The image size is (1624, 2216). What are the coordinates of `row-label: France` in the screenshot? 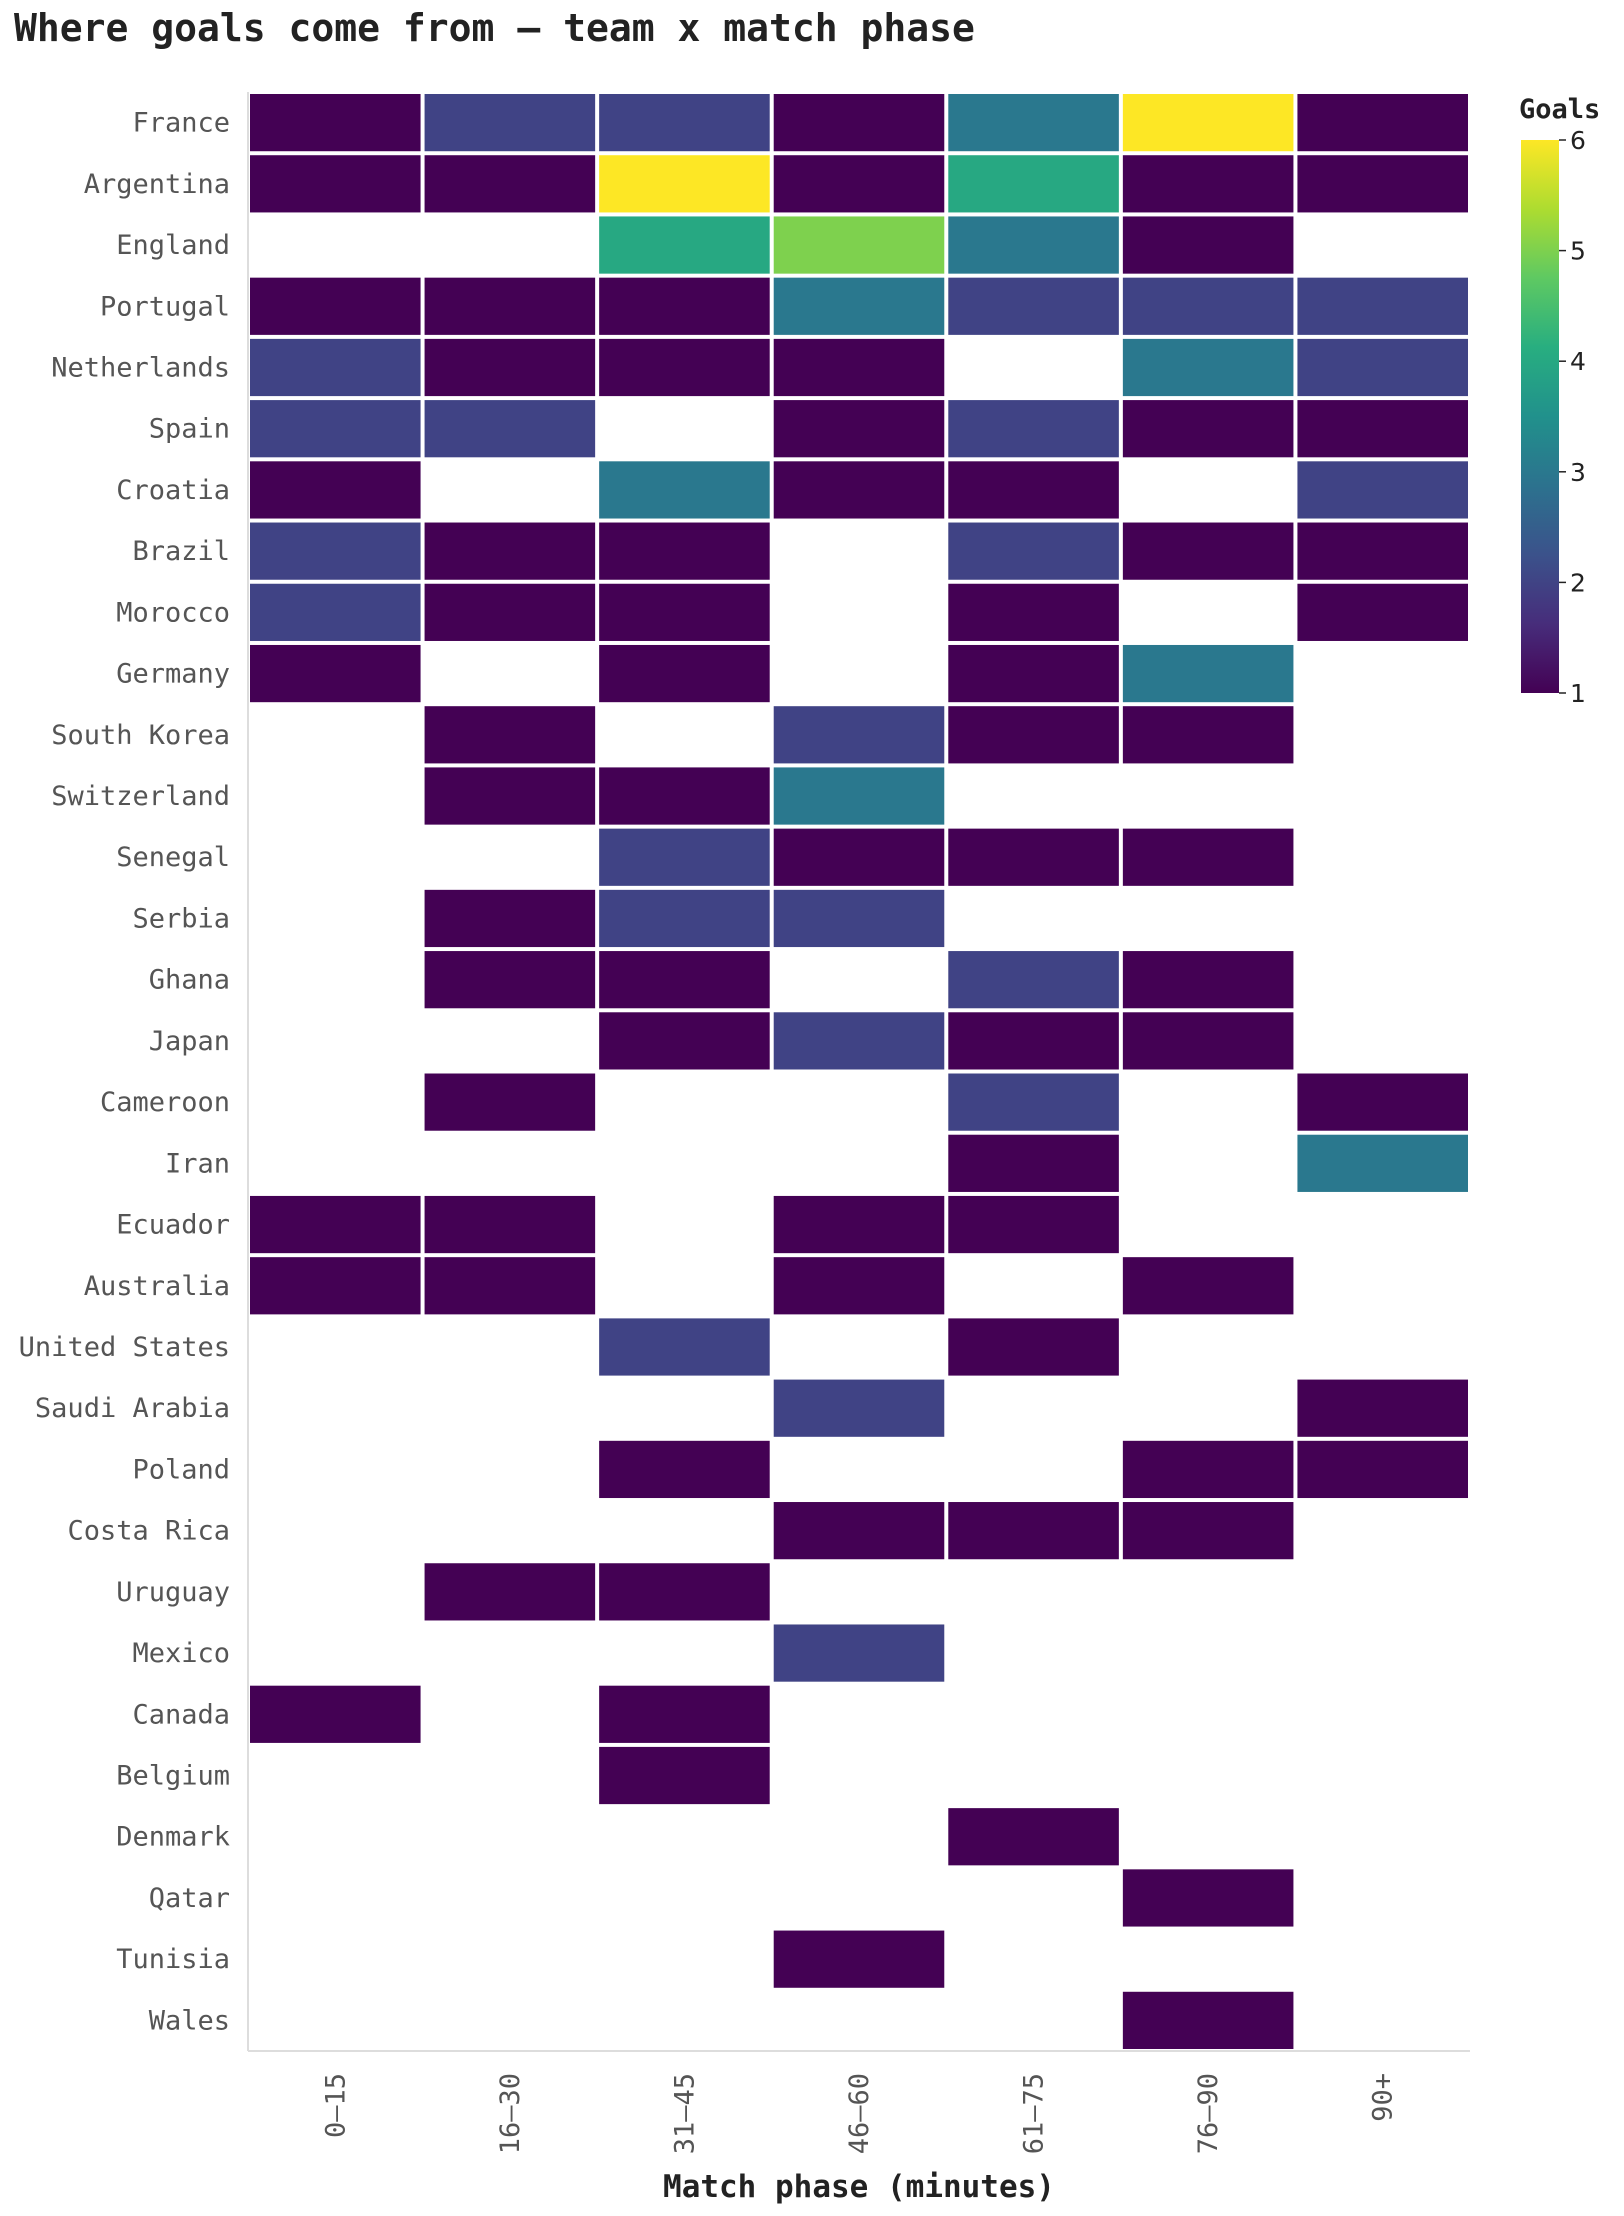 It's located at (181, 123).